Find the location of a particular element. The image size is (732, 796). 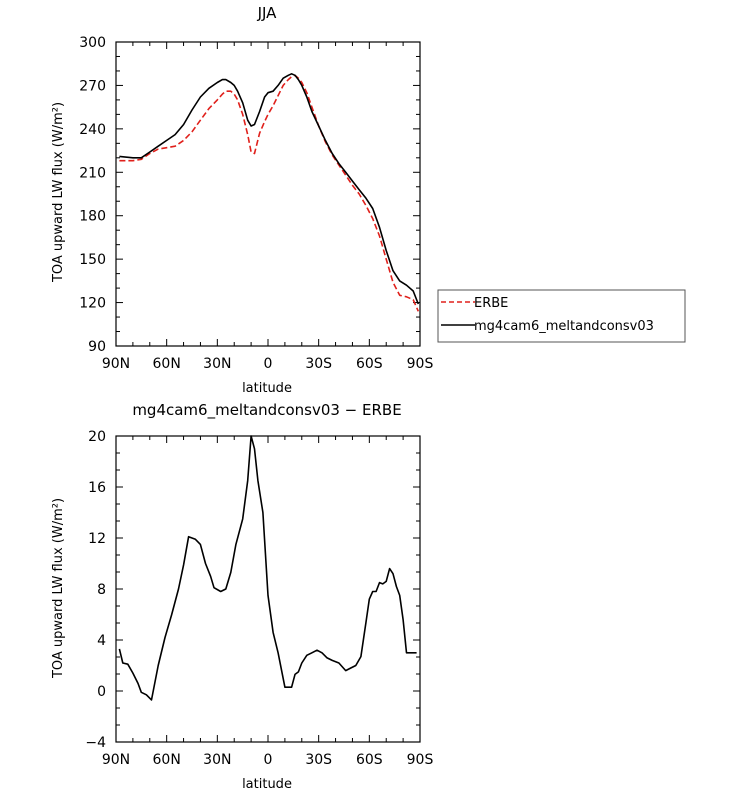

y-tick-label: 4 is located at coordinates (101, 641).